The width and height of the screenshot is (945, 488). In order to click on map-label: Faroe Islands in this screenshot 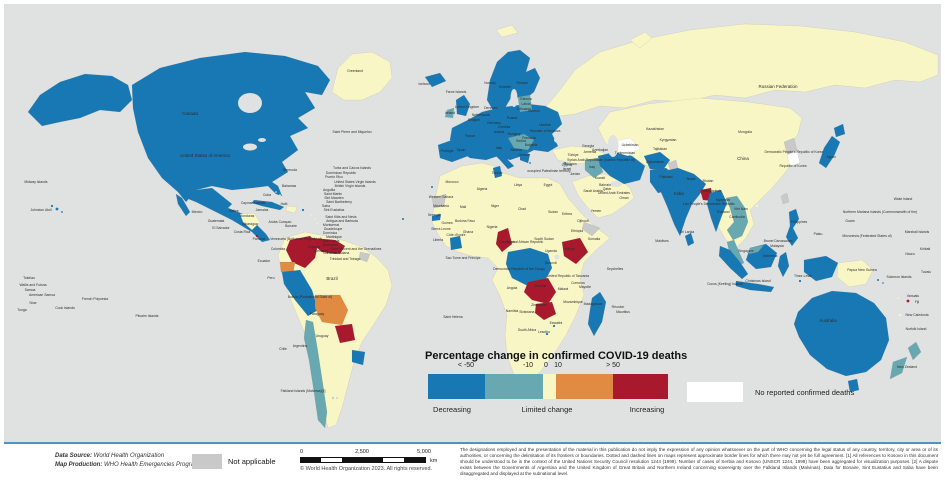, I will do `click(456, 92)`.